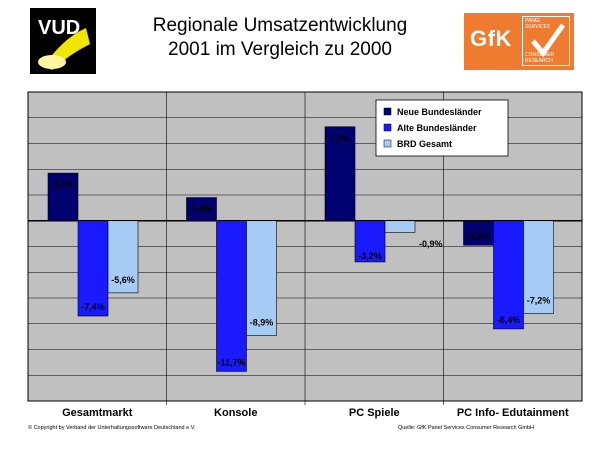 Image resolution: width=600 pixels, height=450 pixels. I want to click on value-label-neue-bundeslaender-1: 3,7%, so click(63, 184).